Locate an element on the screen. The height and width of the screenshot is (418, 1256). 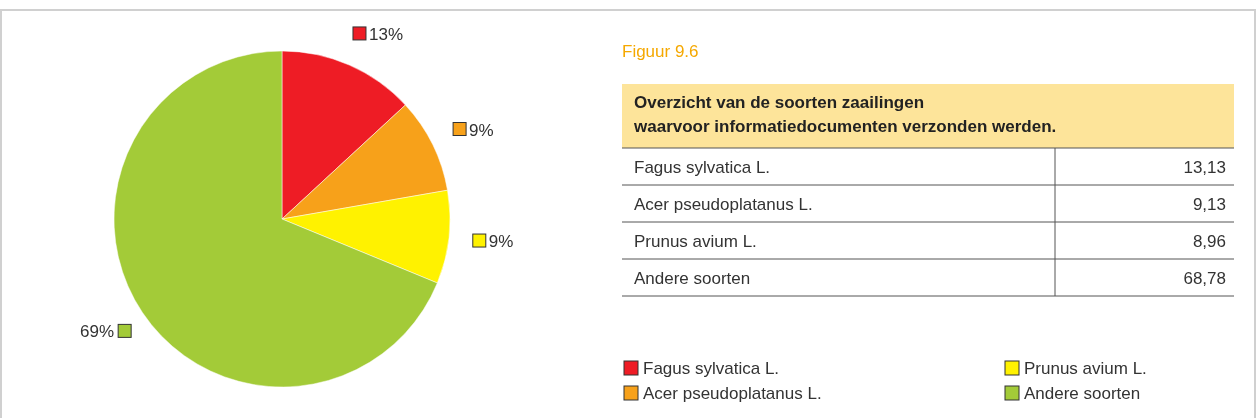
text: Overzicht van de soorten zaailingen waarvoor informatiedocumenten verzonden werden. is located at coordinates (845, 114).